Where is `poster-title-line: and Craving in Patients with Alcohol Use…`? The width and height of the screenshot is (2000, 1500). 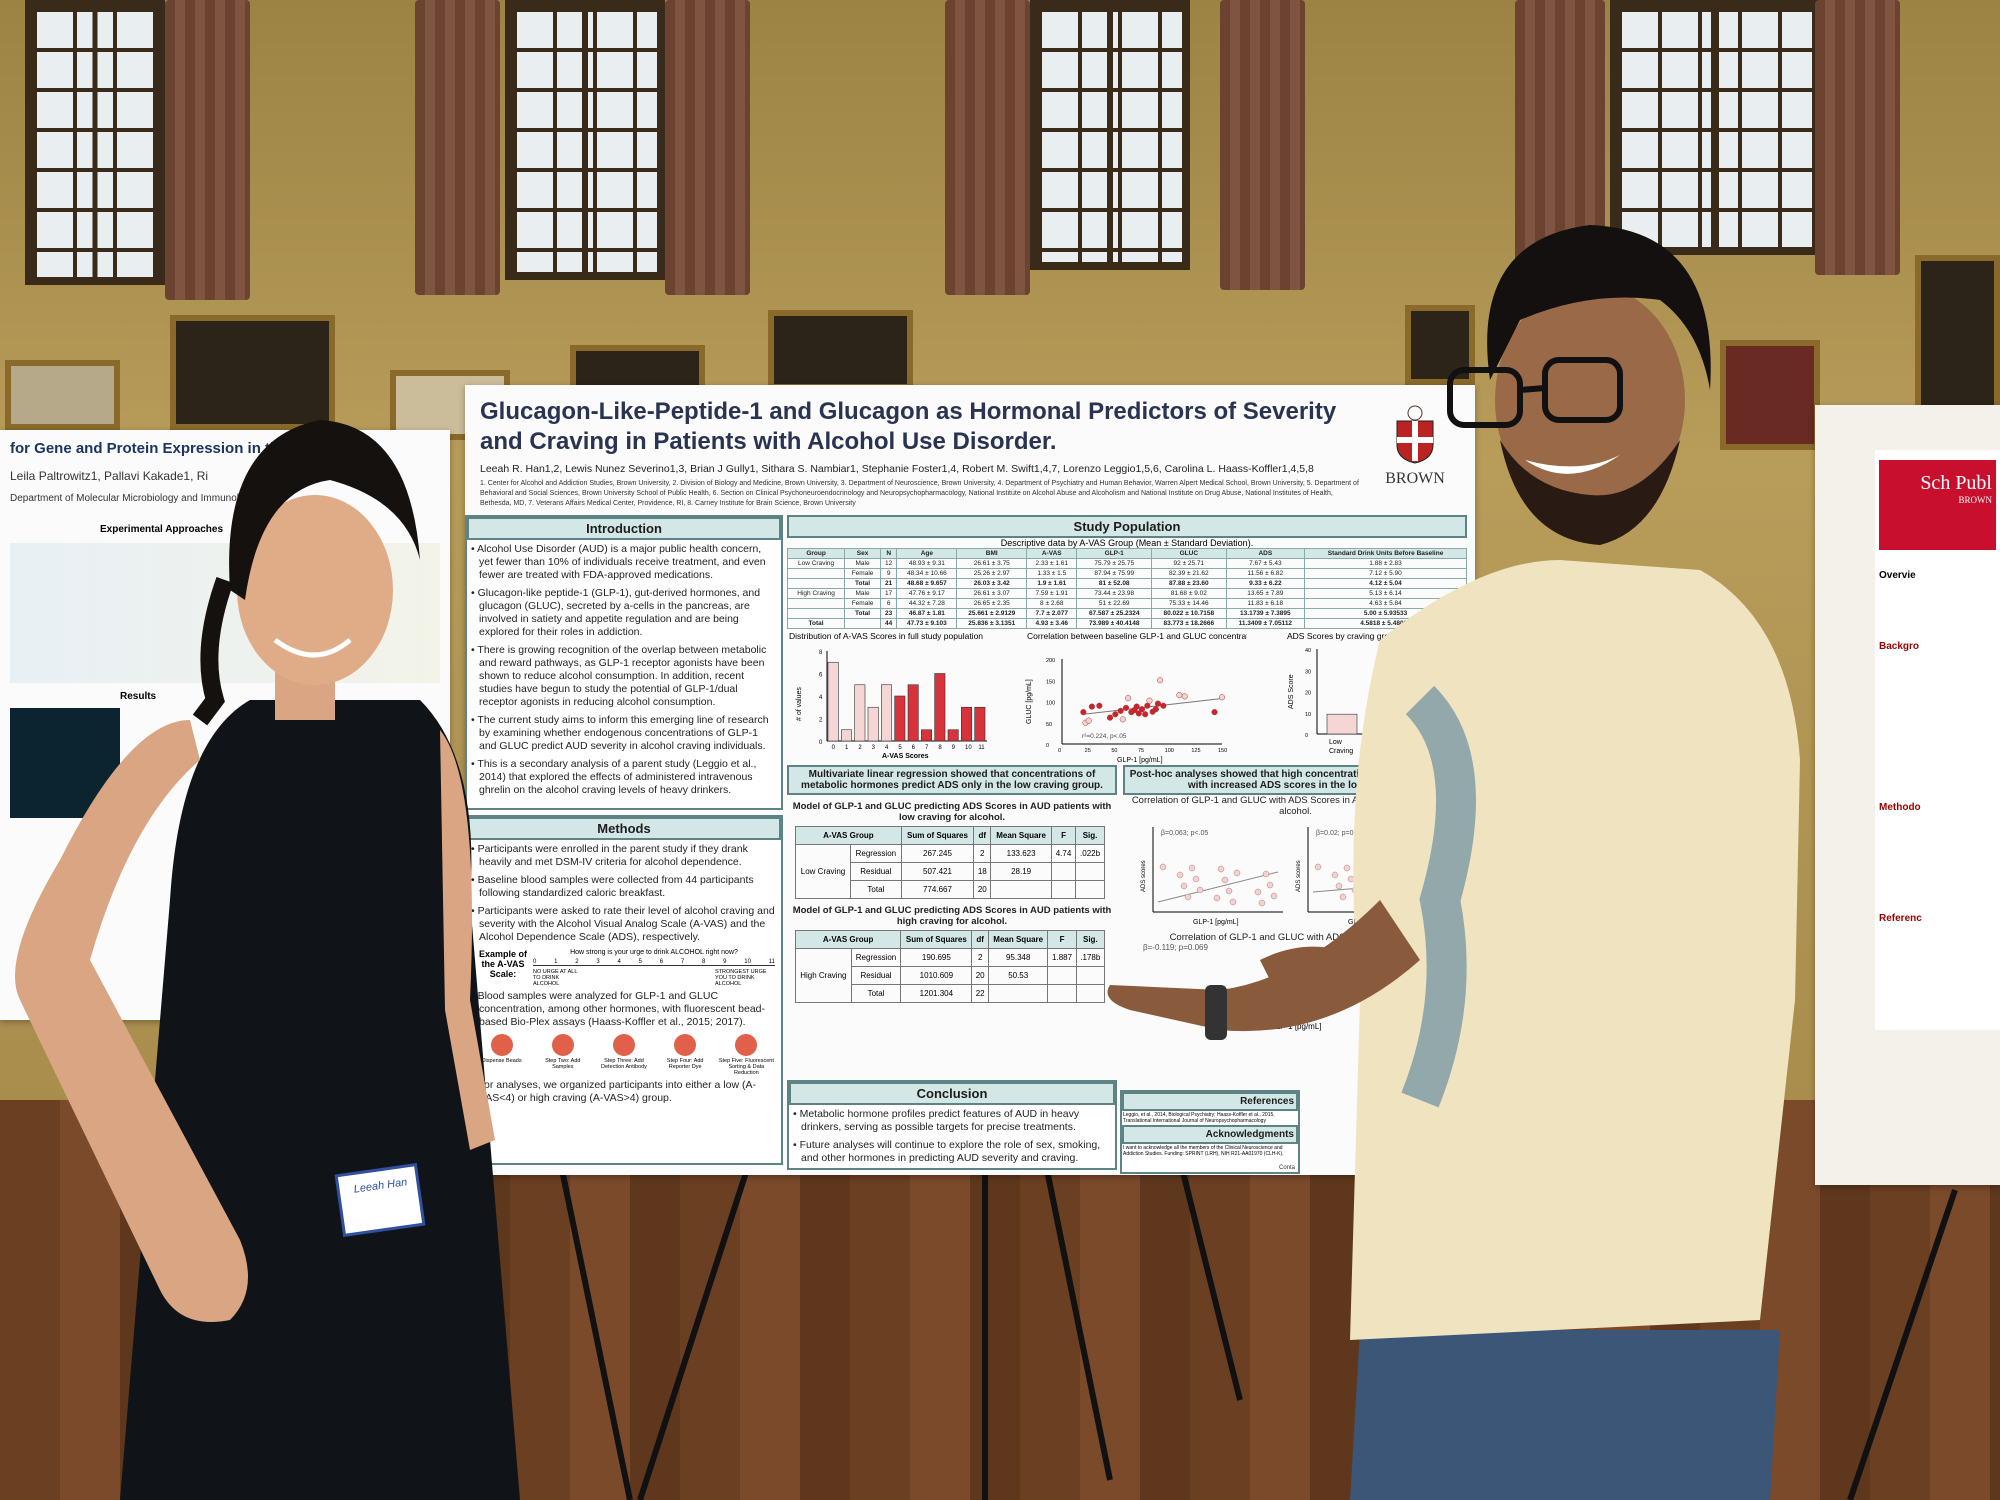 poster-title-line: and Craving in Patients with Alcohol Use… is located at coordinates (768, 441).